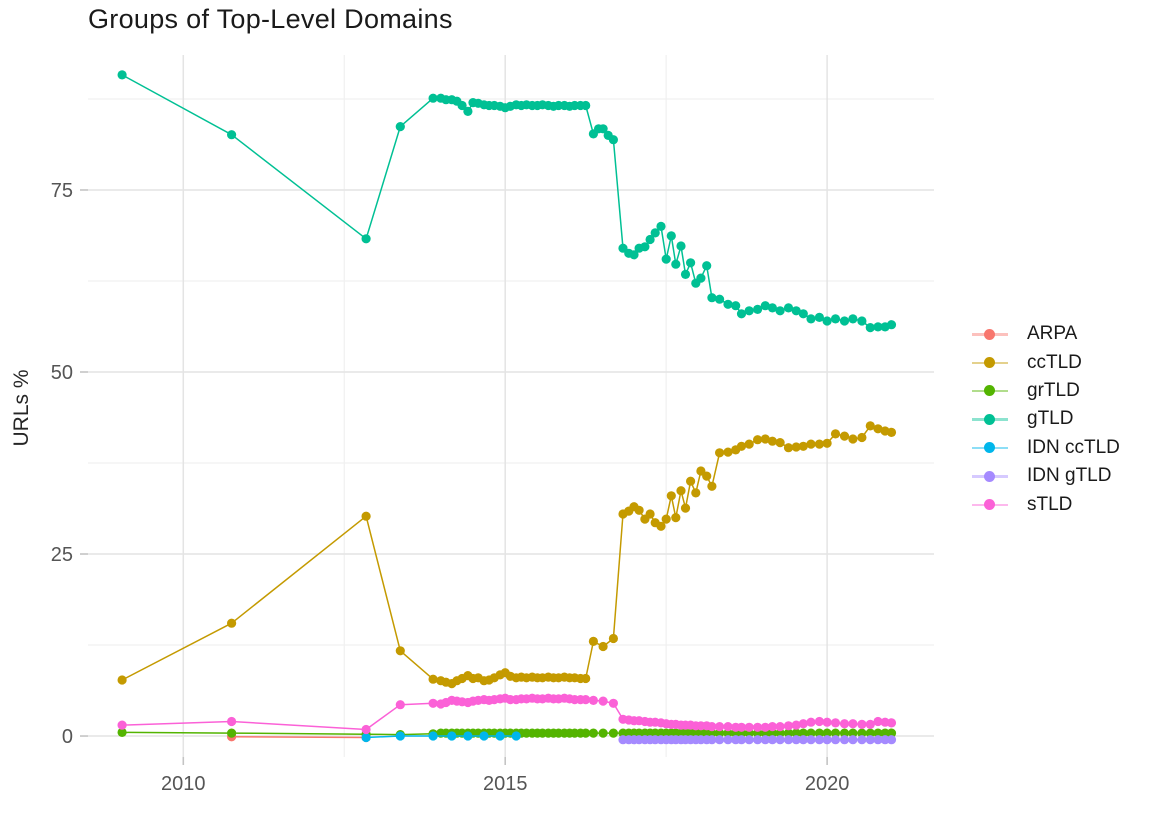 The image size is (1164, 827). I want to click on legend-item-arpa: ARPA, so click(1046, 334).